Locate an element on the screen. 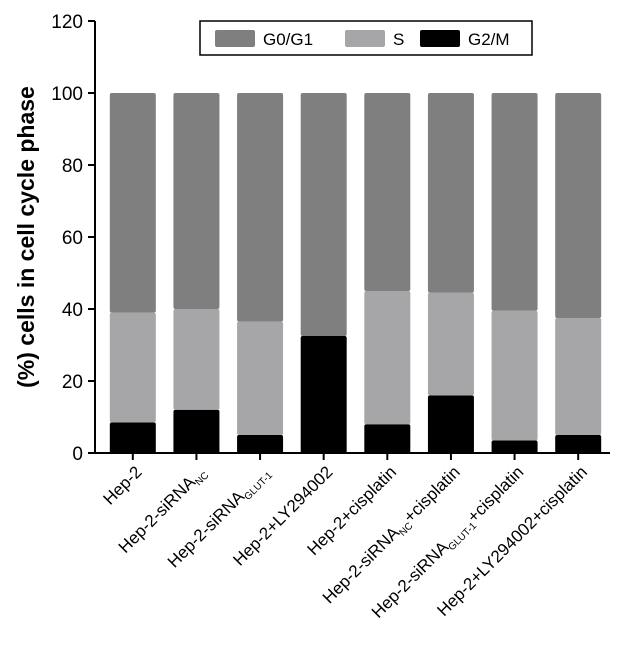 This screenshot has height=654, width=624. y-tick-label: 40 is located at coordinates (72, 310).